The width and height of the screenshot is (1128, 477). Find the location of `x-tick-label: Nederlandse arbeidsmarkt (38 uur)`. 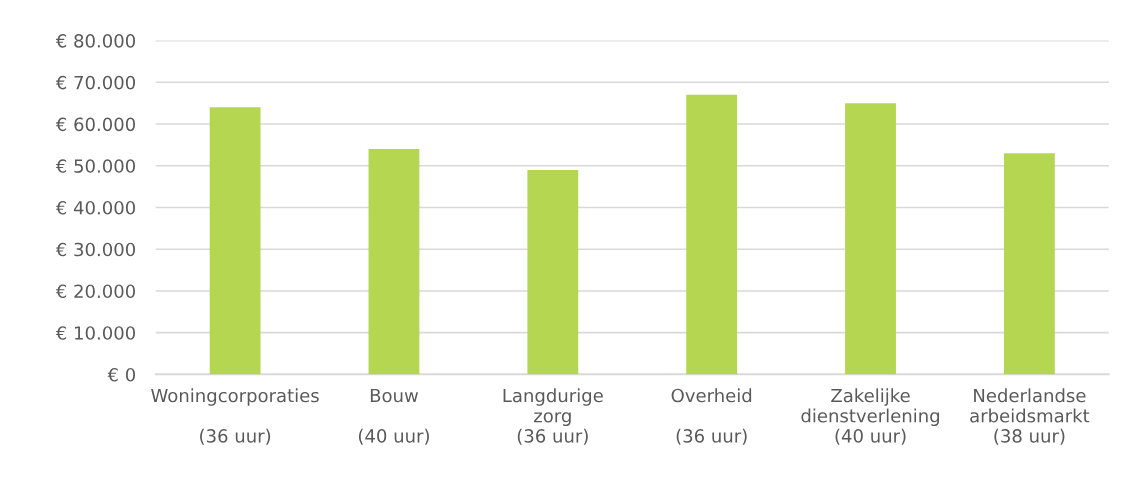

x-tick-label: Nederlandse arbeidsmarkt (38 uur) is located at coordinates (1030, 416).